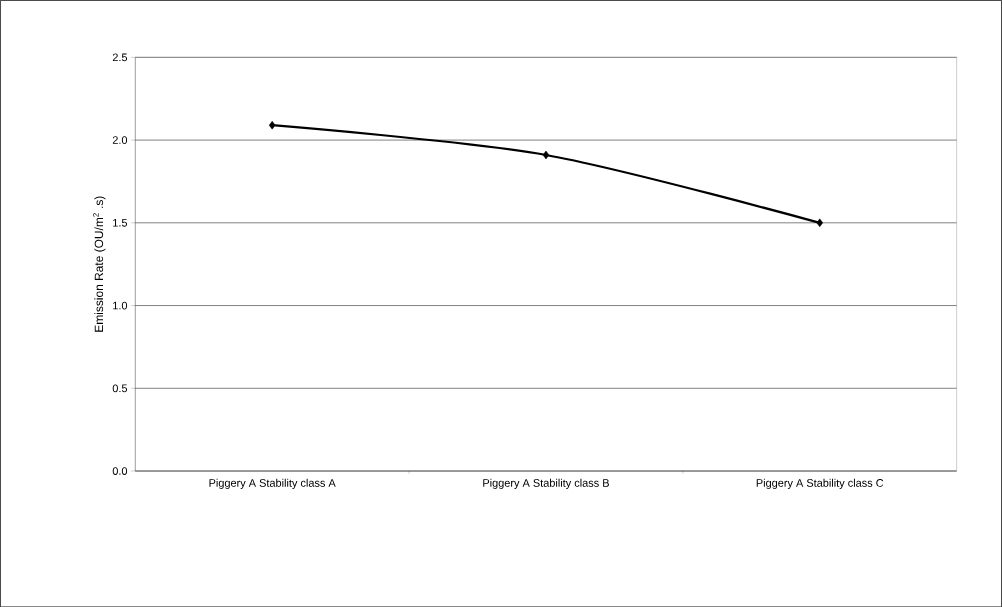 The image size is (1002, 607). Describe the element at coordinates (120, 222) in the screenshot. I see `y-tick-label: 1.5` at that location.